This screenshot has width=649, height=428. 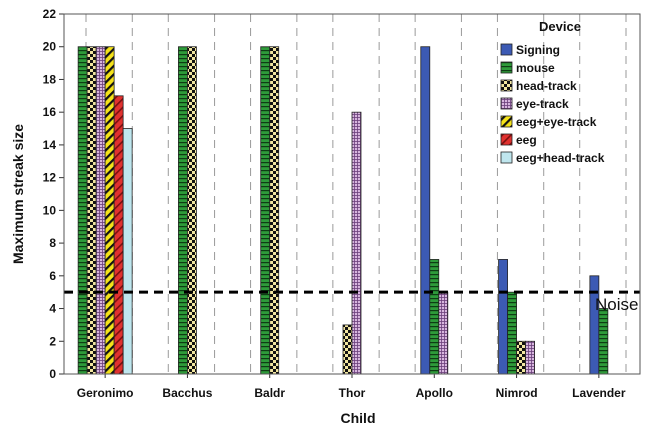 I want to click on y-tick-label: 4, so click(x=52, y=309).